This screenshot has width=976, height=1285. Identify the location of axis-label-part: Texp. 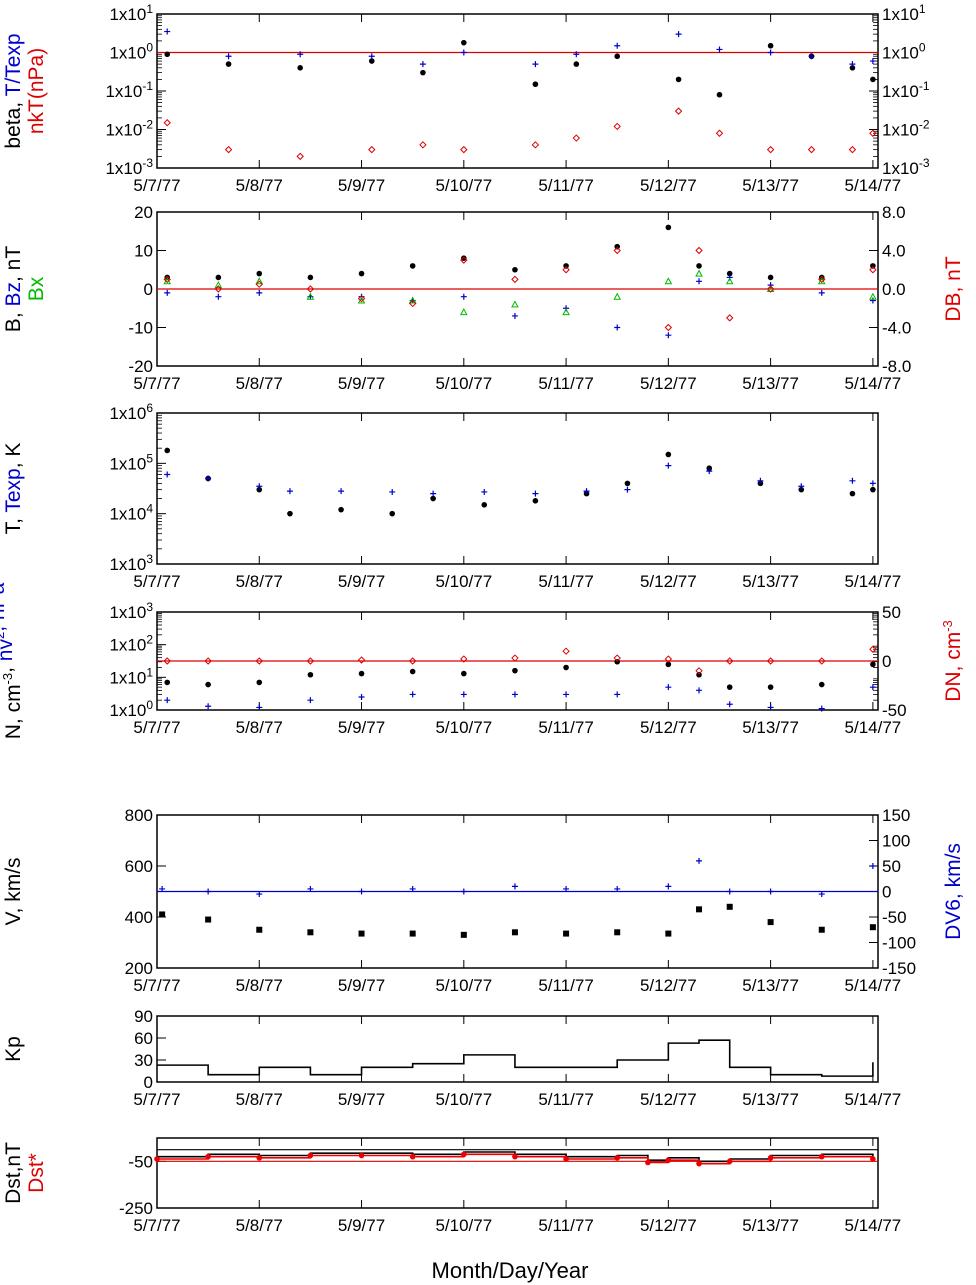
(13, 490).